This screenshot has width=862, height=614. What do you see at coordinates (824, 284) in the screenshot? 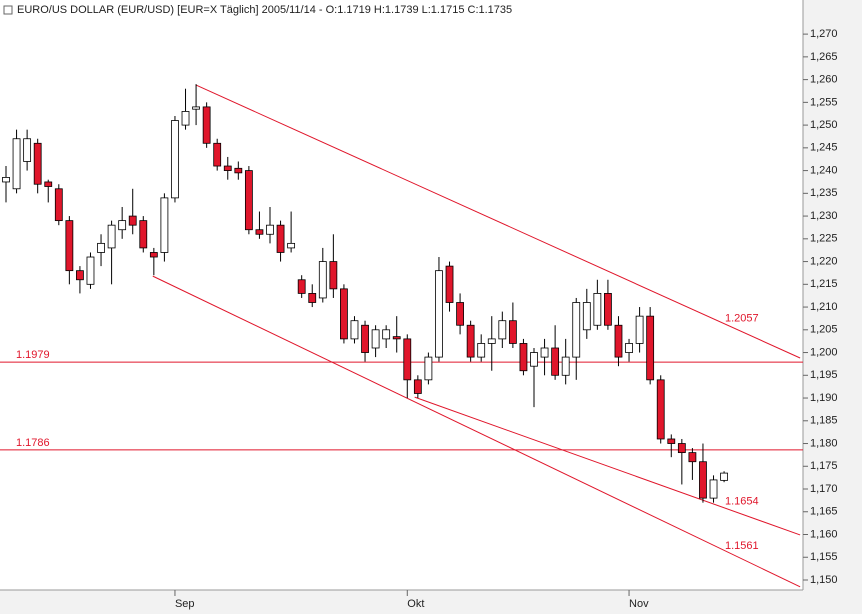
I see `y-tick-label: 1,215` at bounding box center [824, 284].